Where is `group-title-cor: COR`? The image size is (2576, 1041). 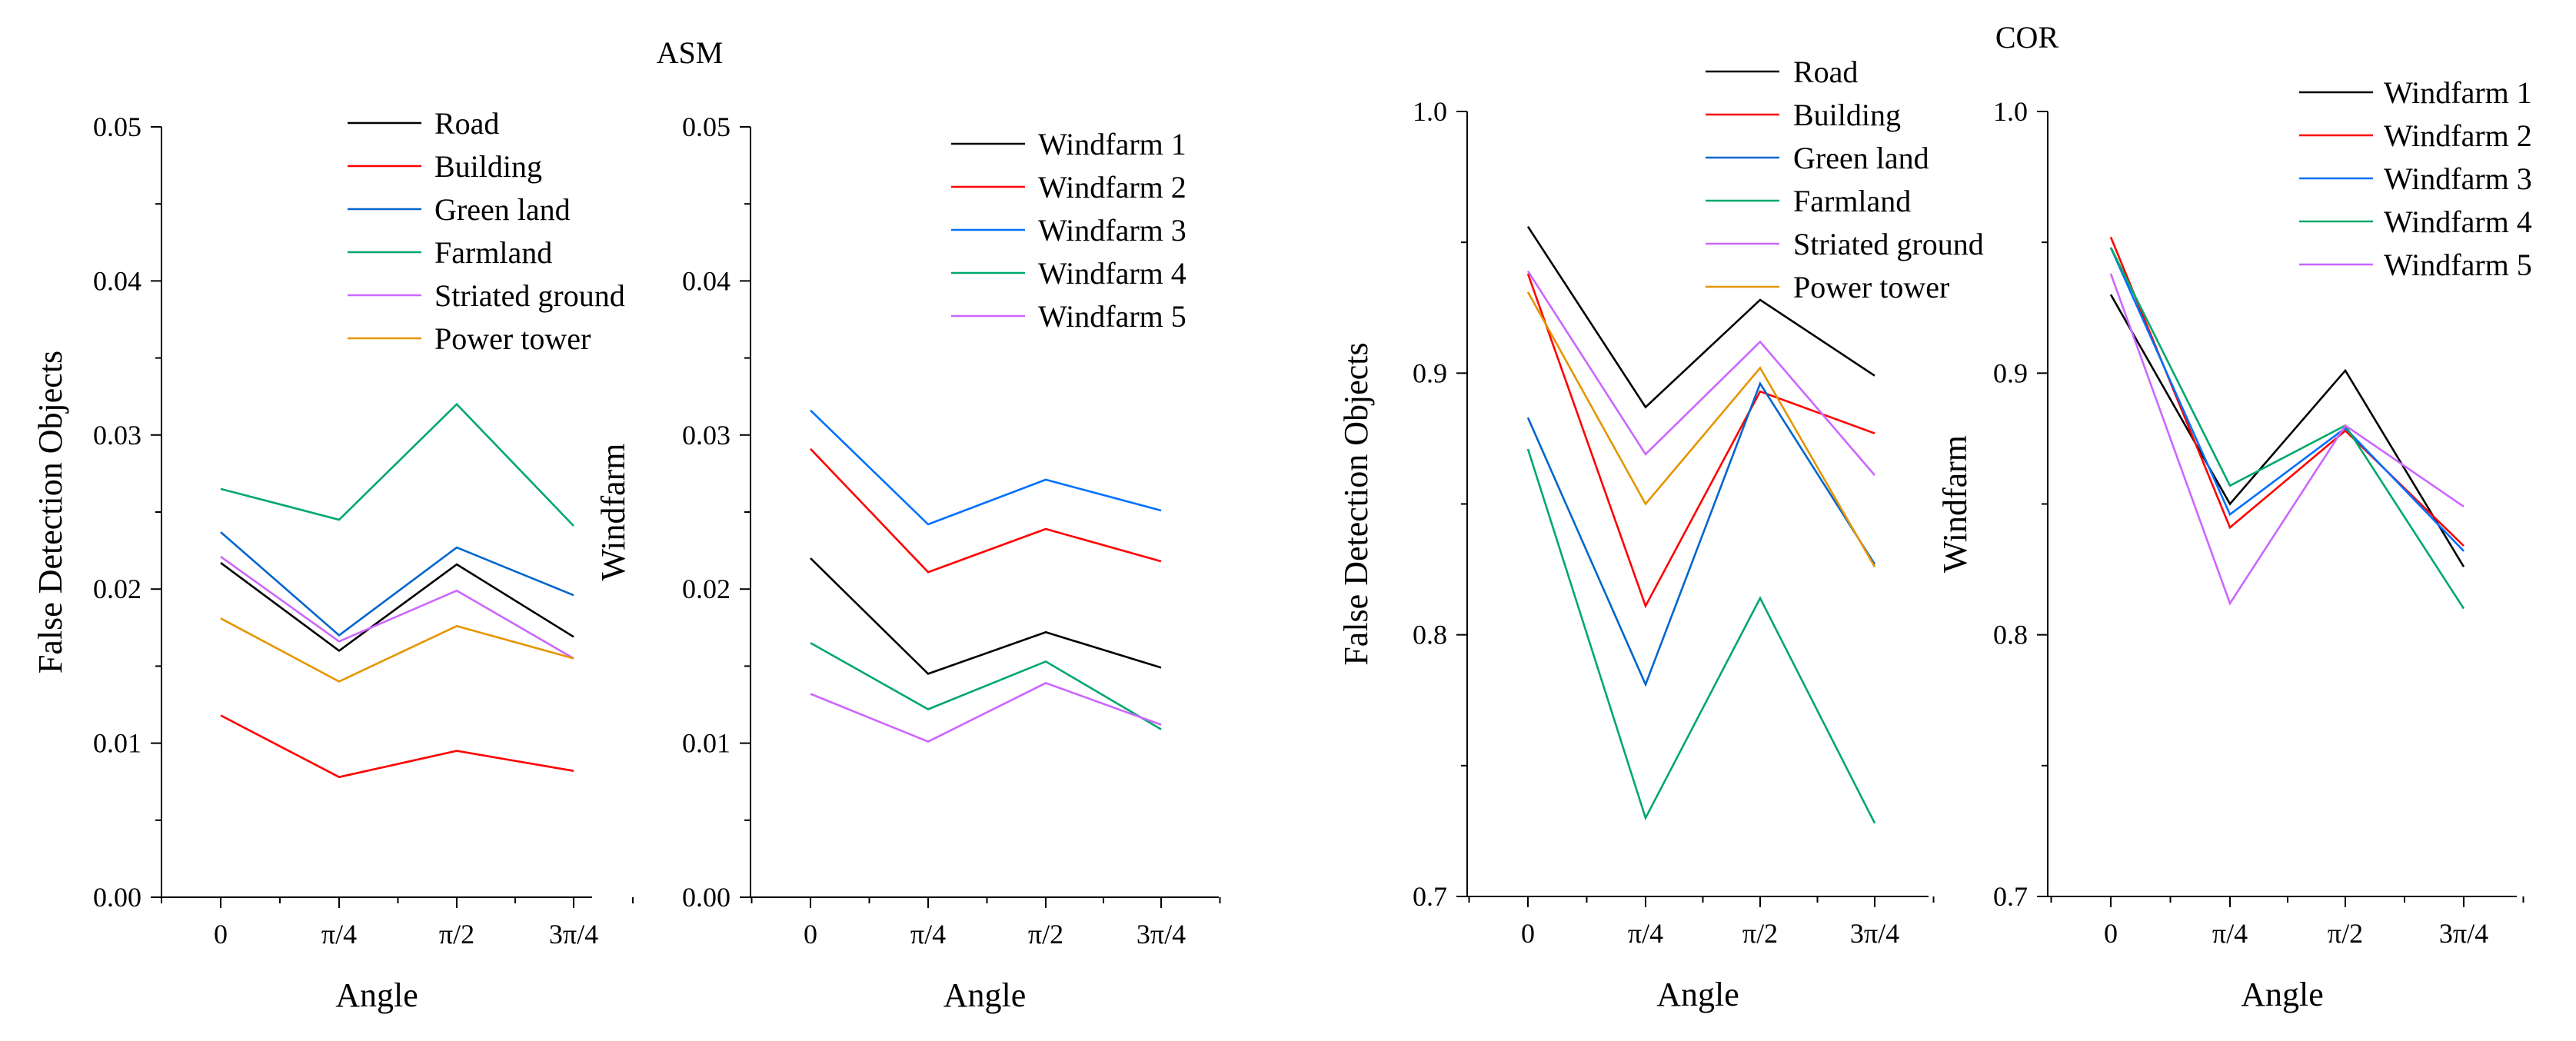
group-title-cor: COR is located at coordinates (2027, 37).